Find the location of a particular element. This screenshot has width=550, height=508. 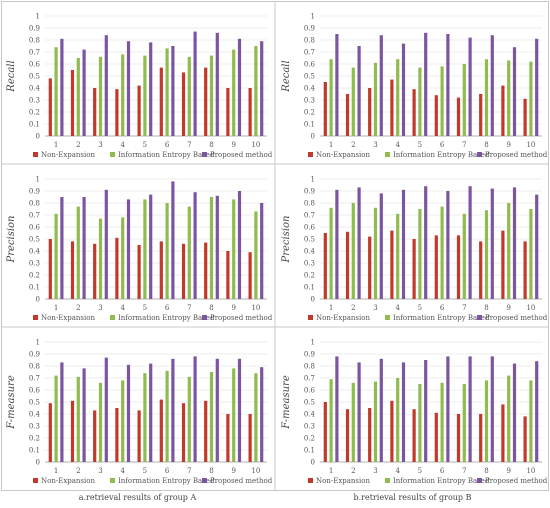

legend-label: Information Entropy Based is located at coordinates (441, 318).